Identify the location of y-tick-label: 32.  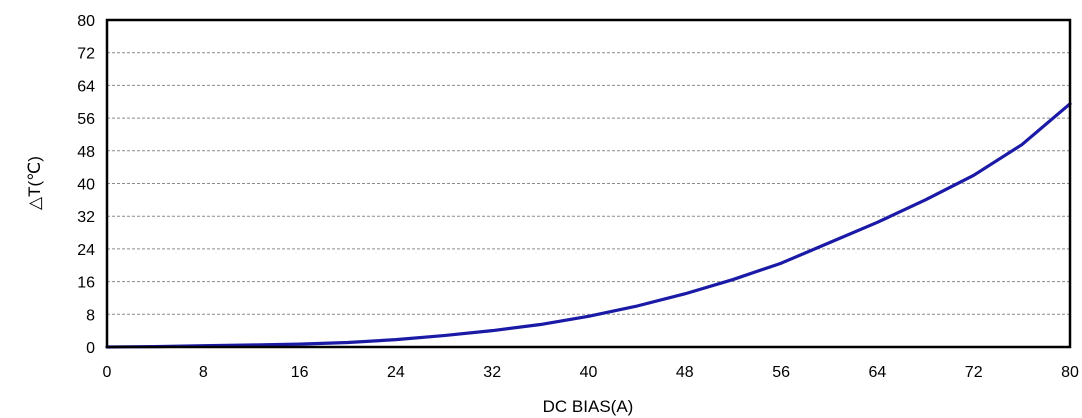
(86, 217).